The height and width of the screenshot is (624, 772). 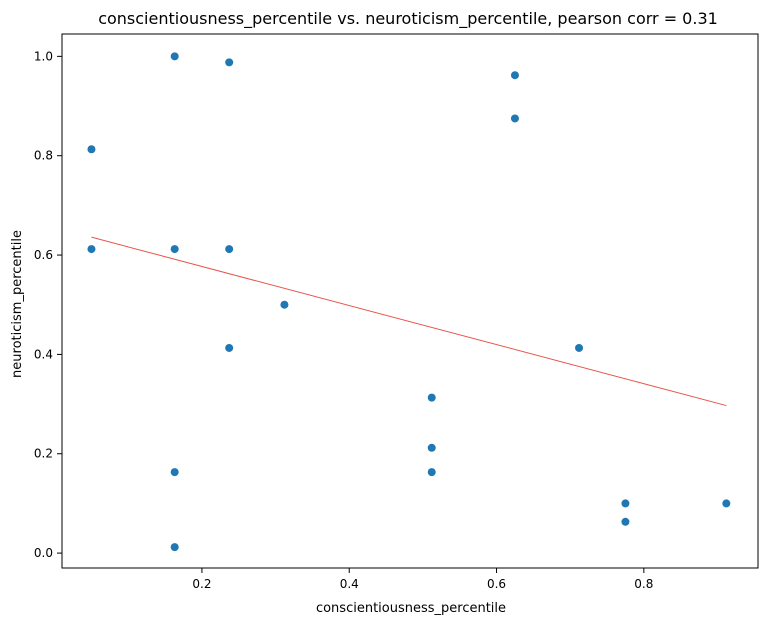 What do you see at coordinates (201, 584) in the screenshot?
I see `x-tick-label: 0.2` at bounding box center [201, 584].